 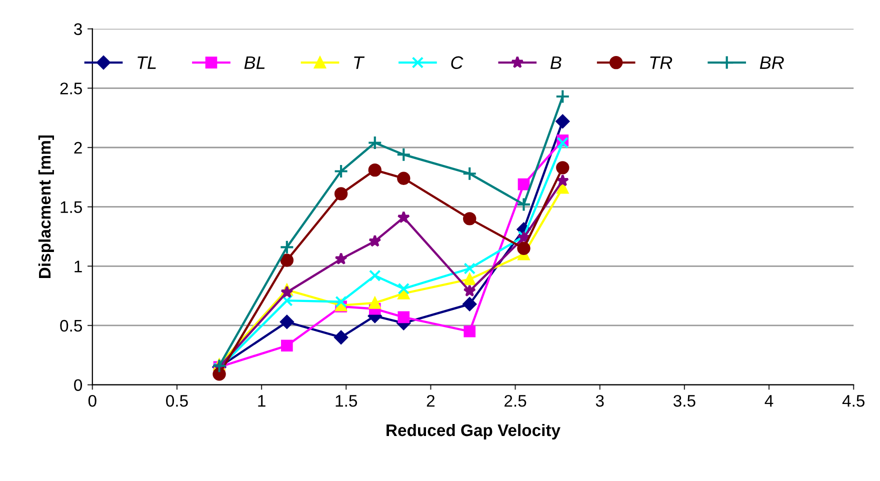 I want to click on y-tick-label: 0.5, so click(x=71, y=326).